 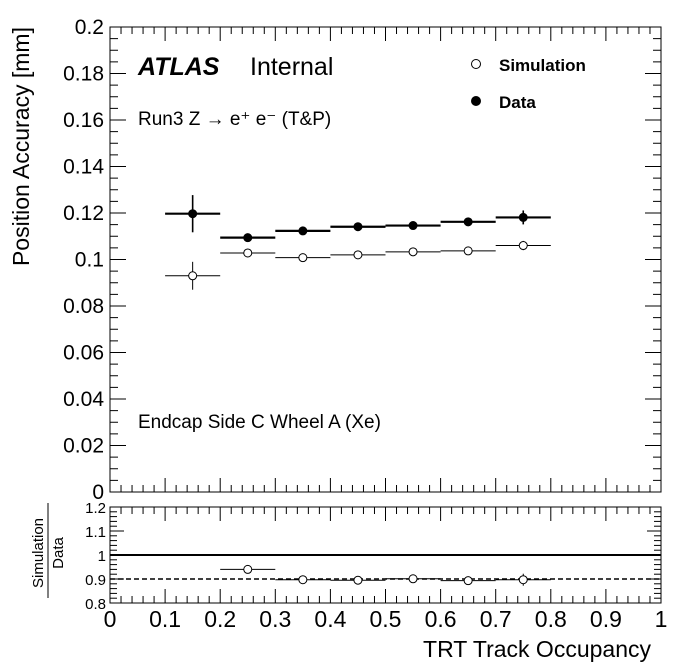 What do you see at coordinates (83, 353) in the screenshot?
I see `main-y-tick-label: 0.06` at bounding box center [83, 353].